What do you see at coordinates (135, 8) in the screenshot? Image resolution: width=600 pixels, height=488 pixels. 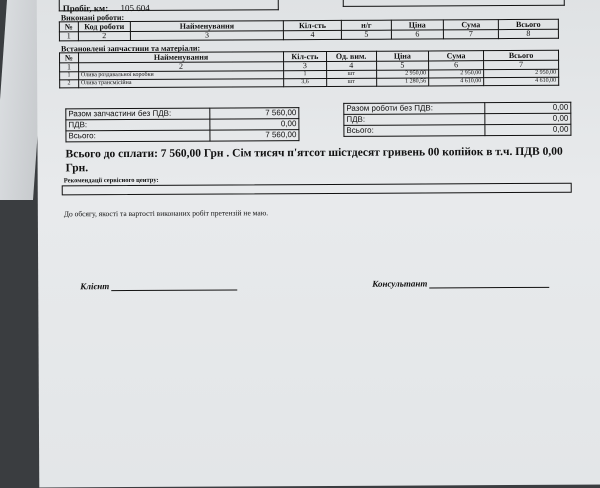 I see `mileage-value: 105 604` at bounding box center [135, 8].